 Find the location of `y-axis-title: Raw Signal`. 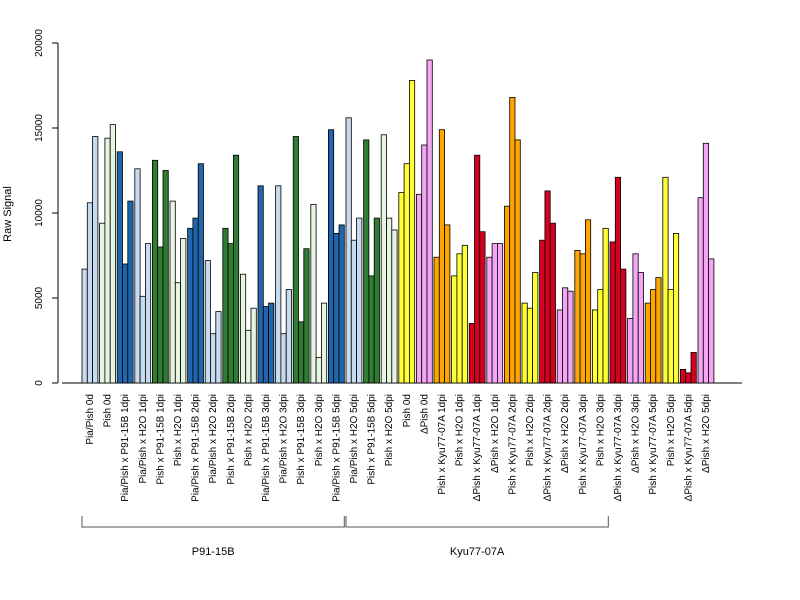

y-axis-title: Raw Signal is located at coordinates (8, 214).